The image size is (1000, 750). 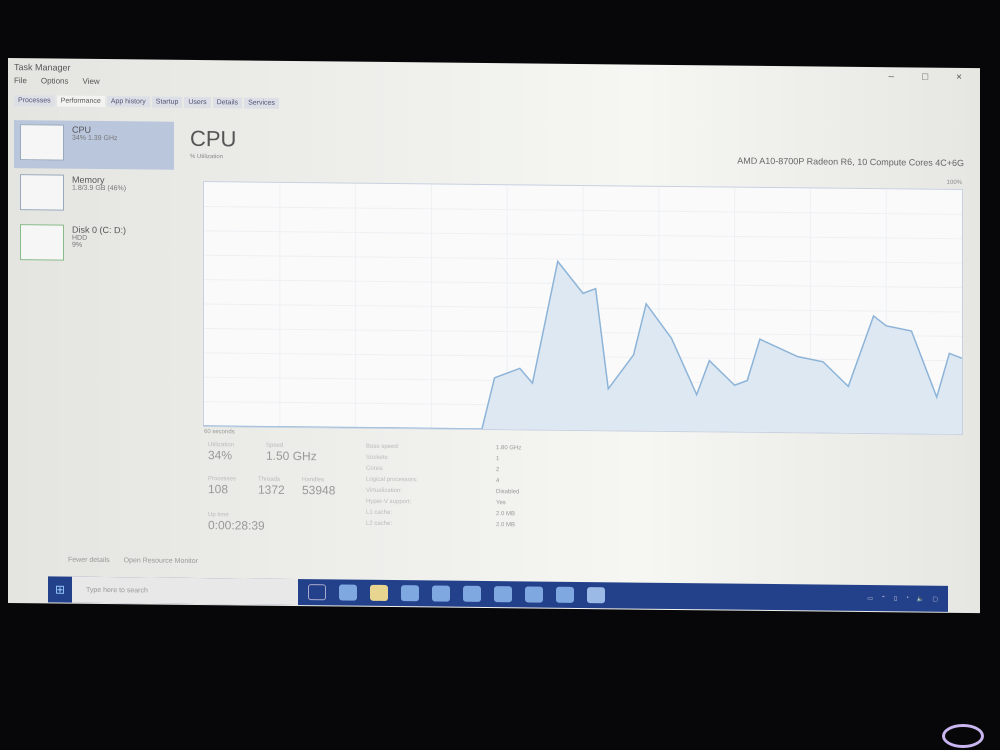 What do you see at coordinates (220, 455) in the screenshot?
I see `stat-value: 34%` at bounding box center [220, 455].